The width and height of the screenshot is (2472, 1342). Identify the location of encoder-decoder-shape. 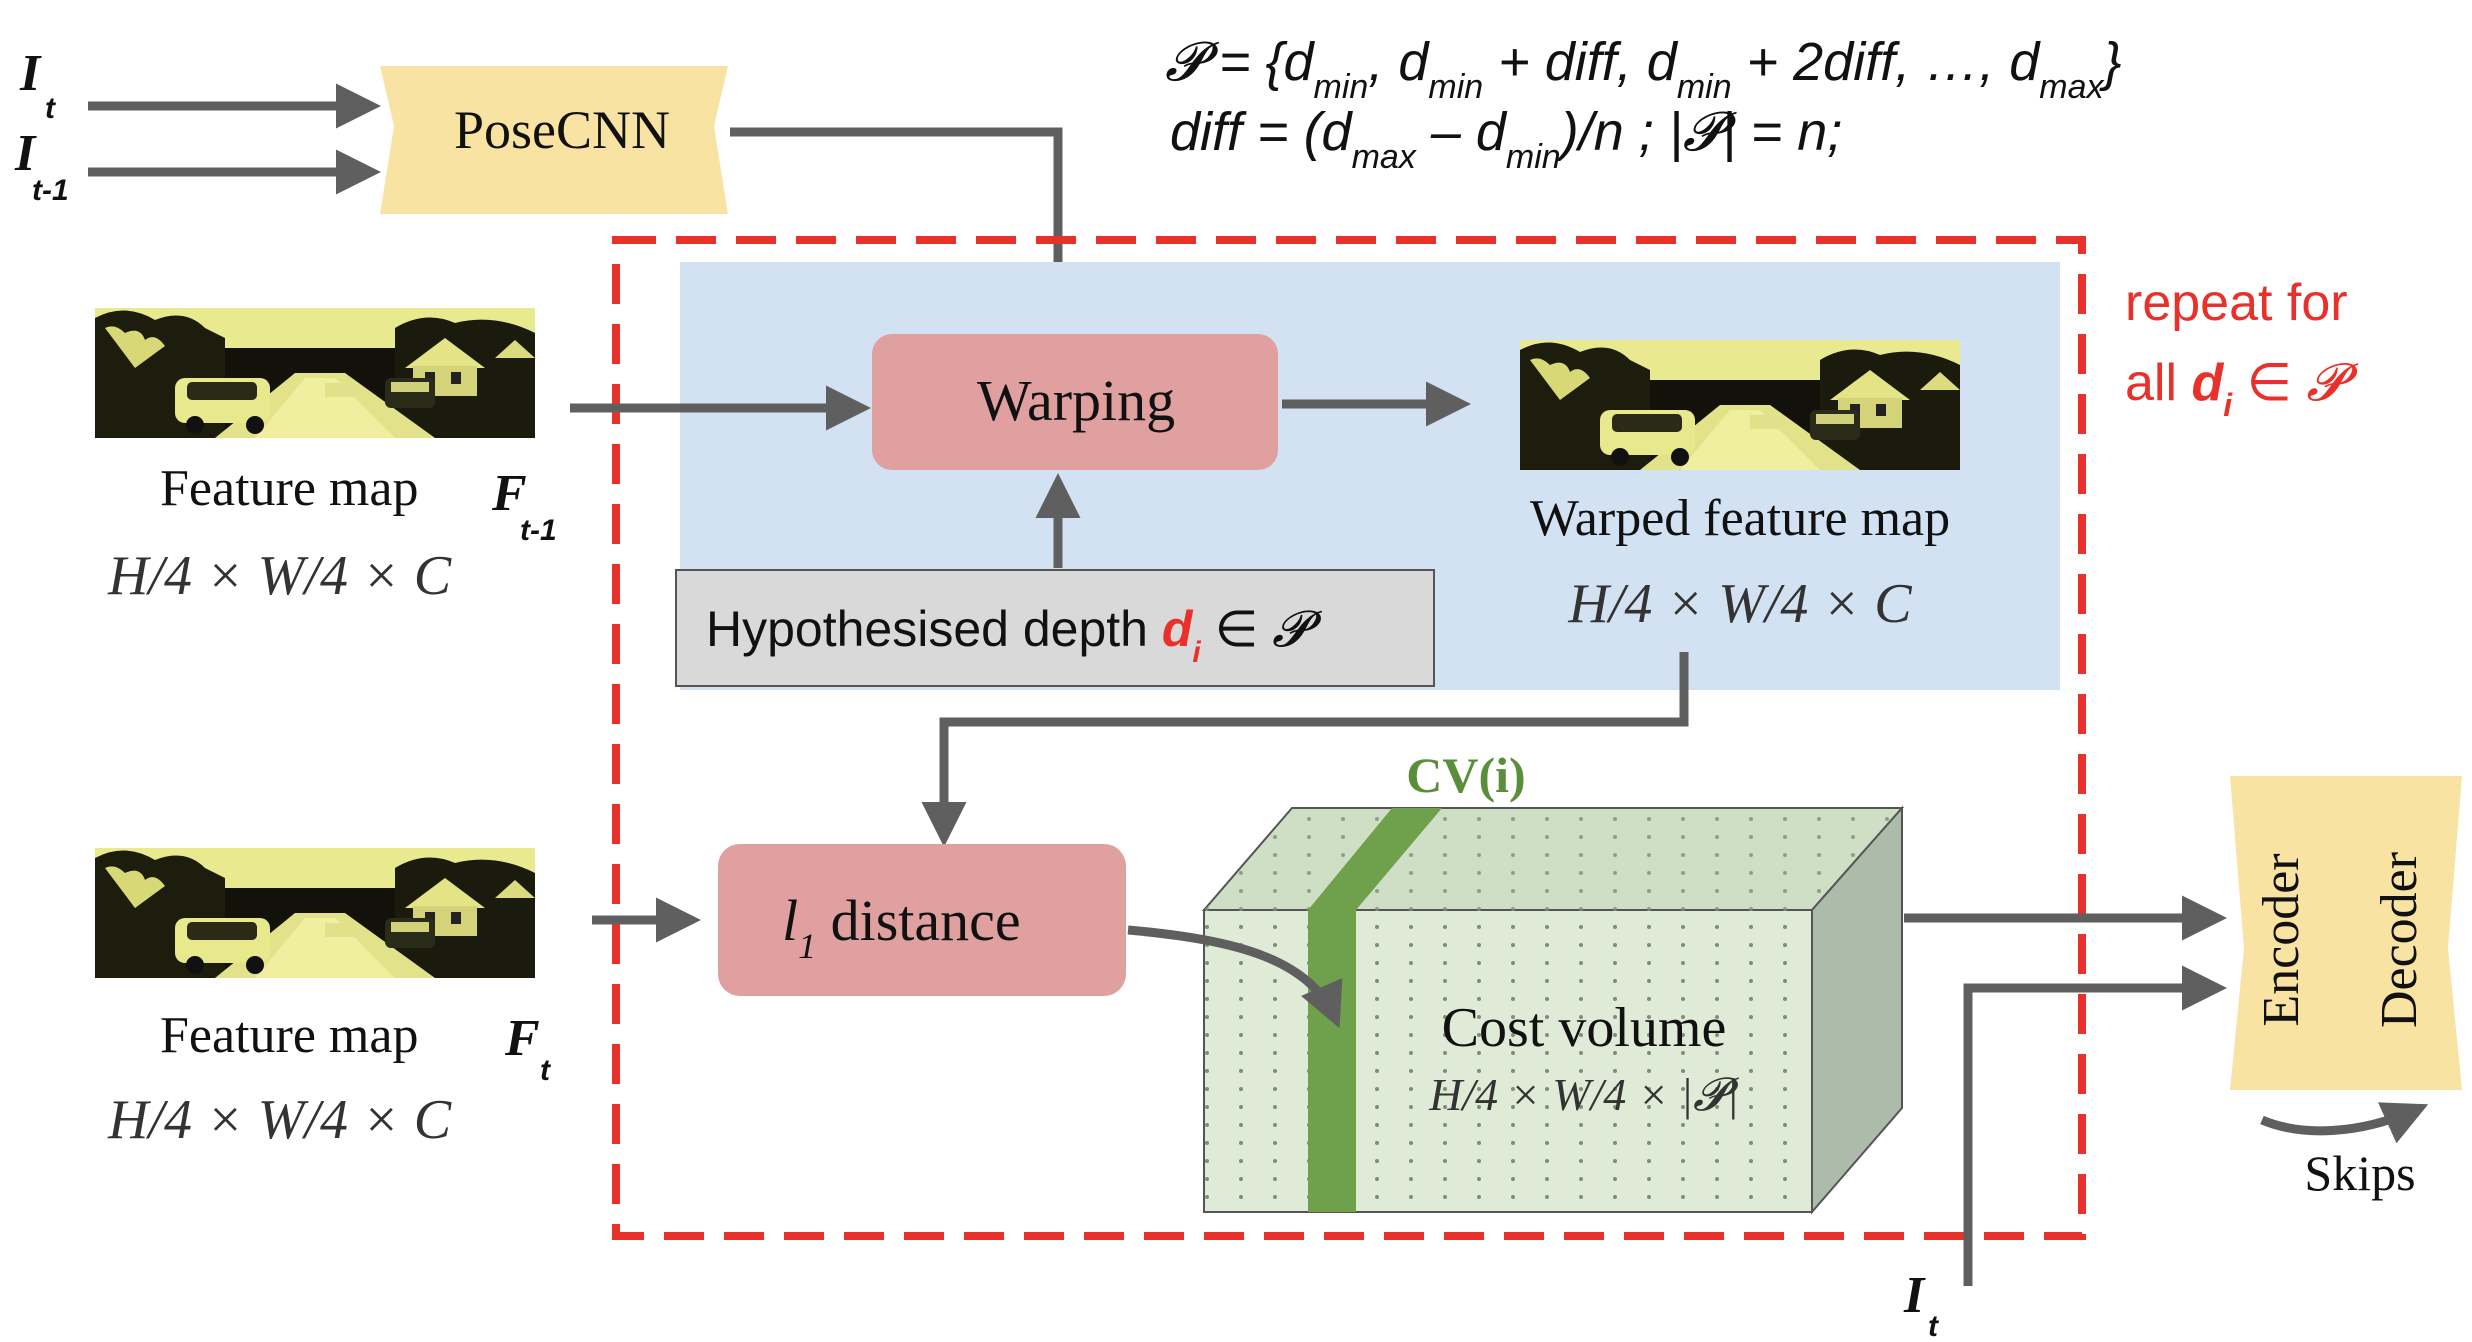
(2346, 933).